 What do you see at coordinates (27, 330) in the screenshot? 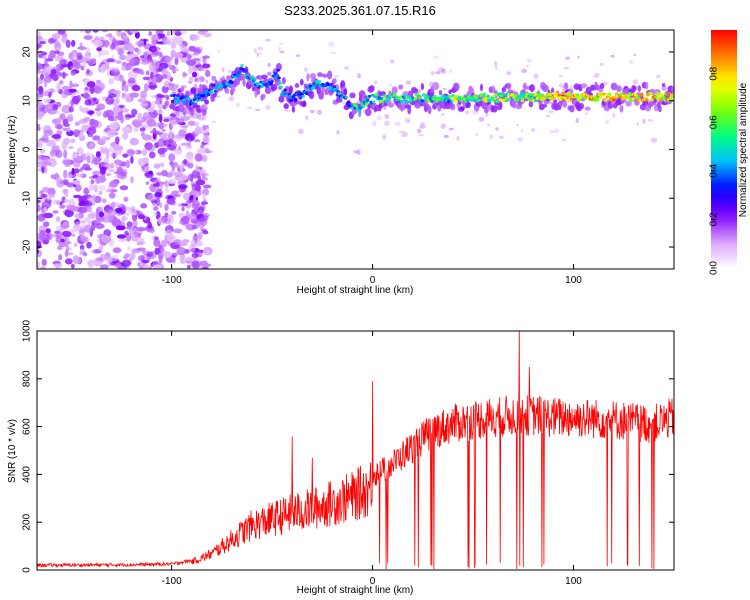
I see `snr-y-tick-label: 1000` at bounding box center [27, 330].